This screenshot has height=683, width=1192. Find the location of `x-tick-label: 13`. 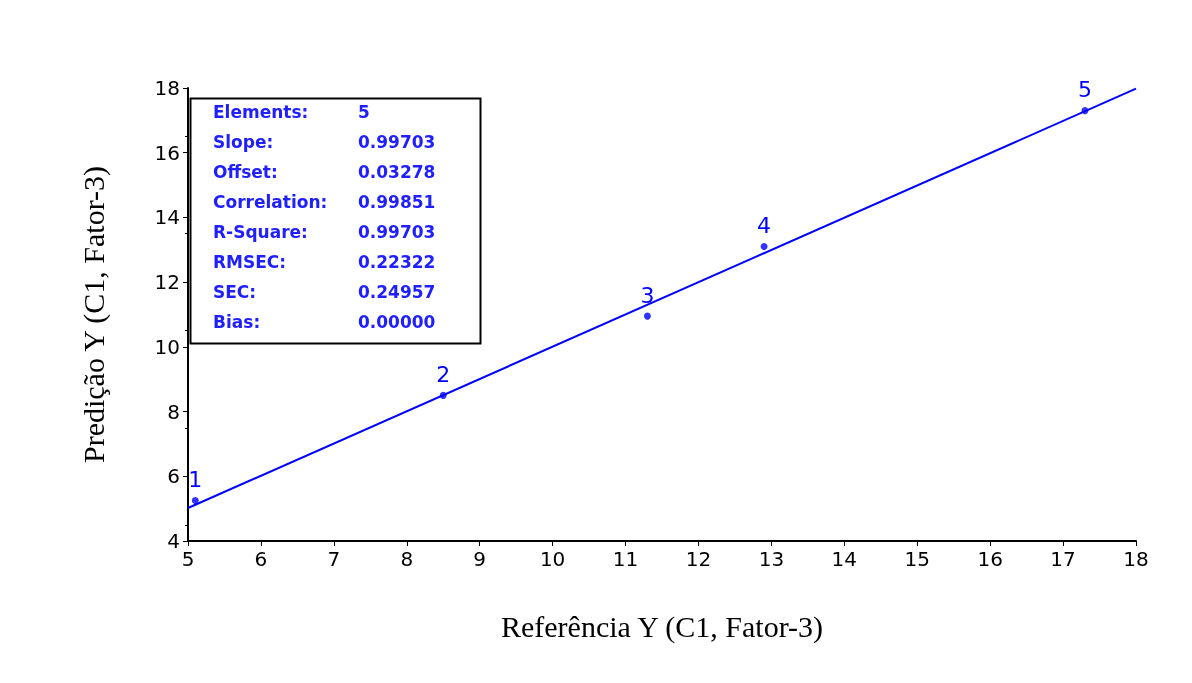

x-tick-label: 13 is located at coordinates (771, 559).